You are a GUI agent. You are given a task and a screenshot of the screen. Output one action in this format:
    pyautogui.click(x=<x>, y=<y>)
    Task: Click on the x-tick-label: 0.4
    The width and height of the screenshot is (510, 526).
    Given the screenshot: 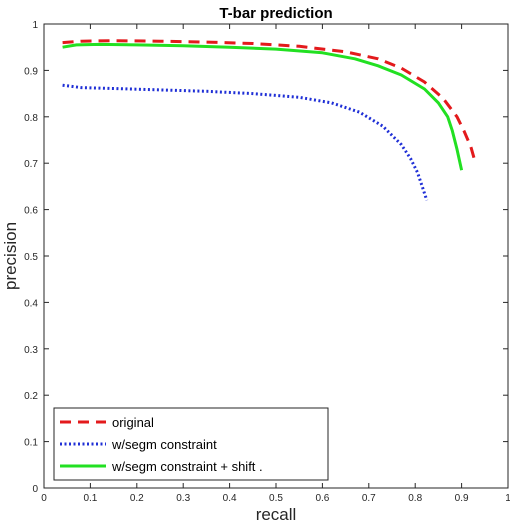 What is the action you would take?
    pyautogui.click(x=230, y=498)
    